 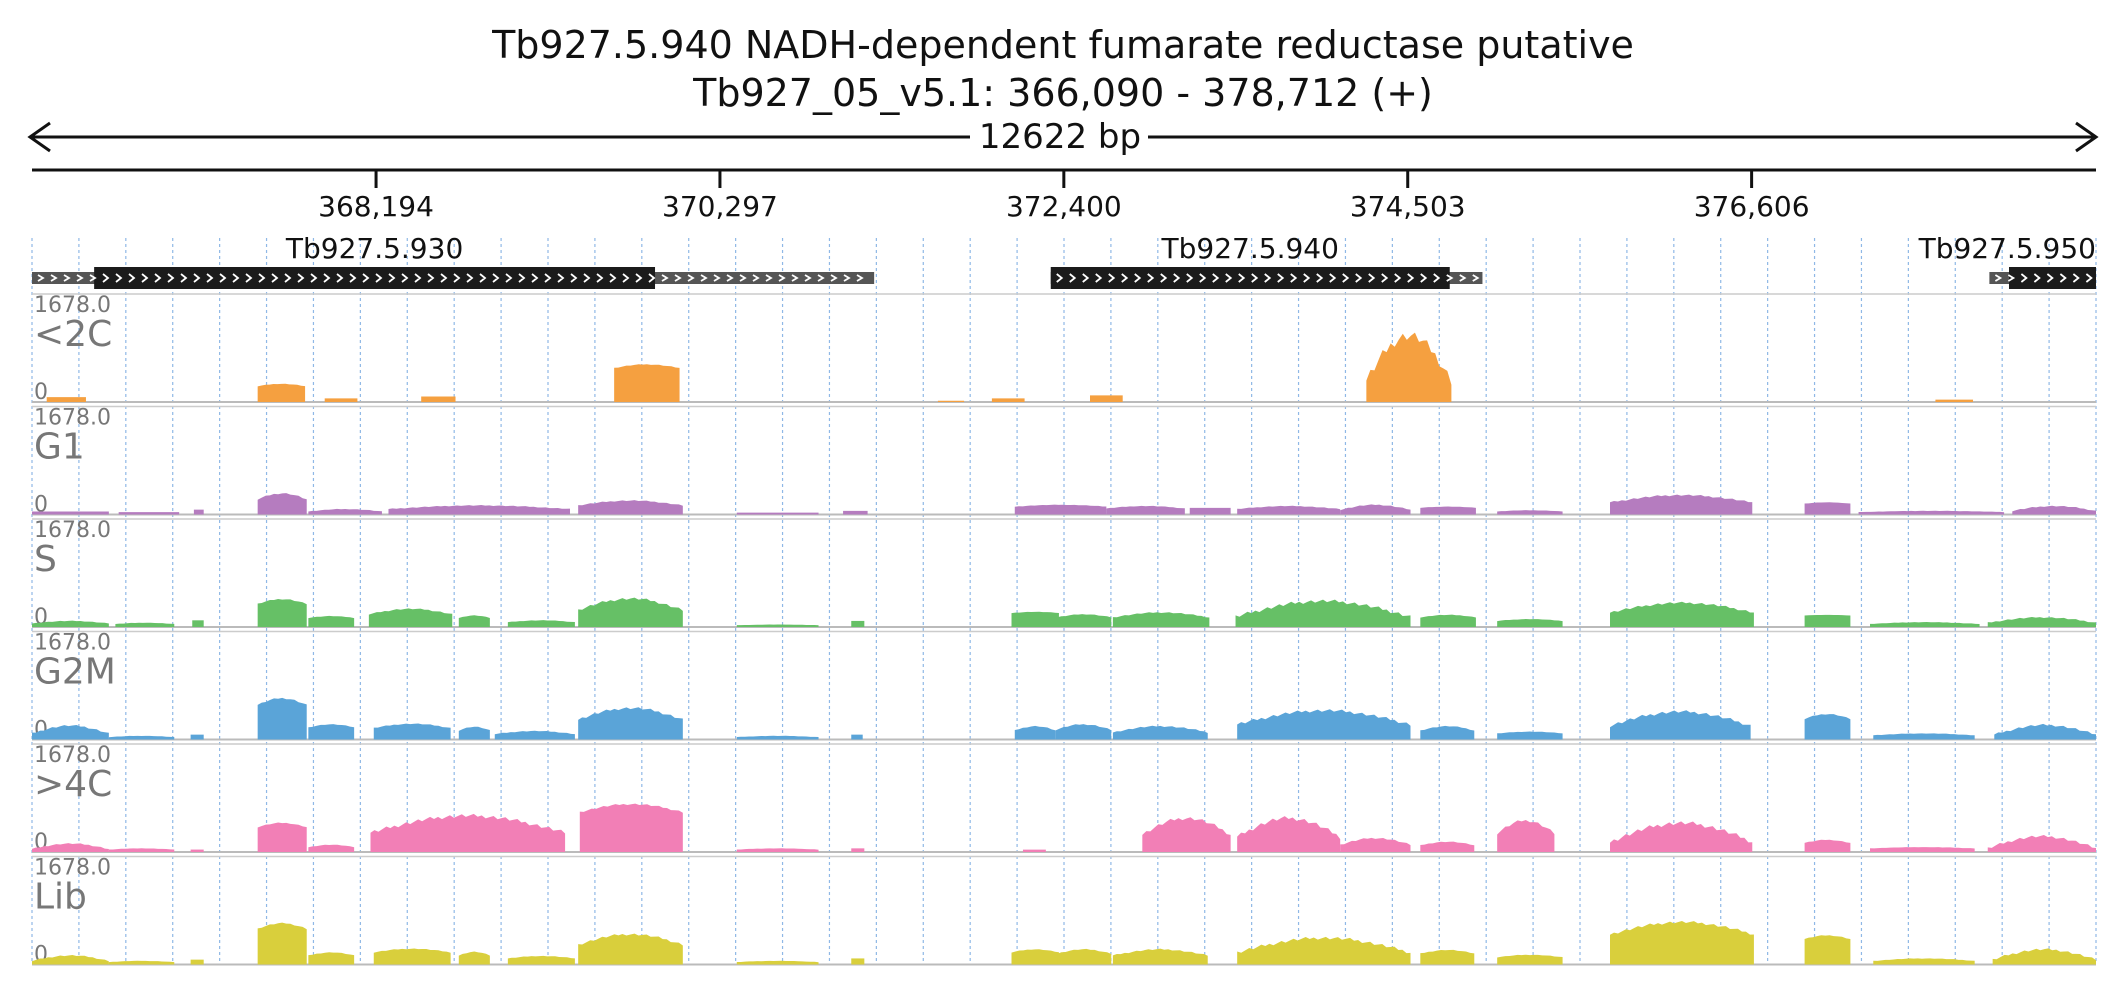 What do you see at coordinates (1064, 206) in the screenshot?
I see `axis-tick-label: 372,400` at bounding box center [1064, 206].